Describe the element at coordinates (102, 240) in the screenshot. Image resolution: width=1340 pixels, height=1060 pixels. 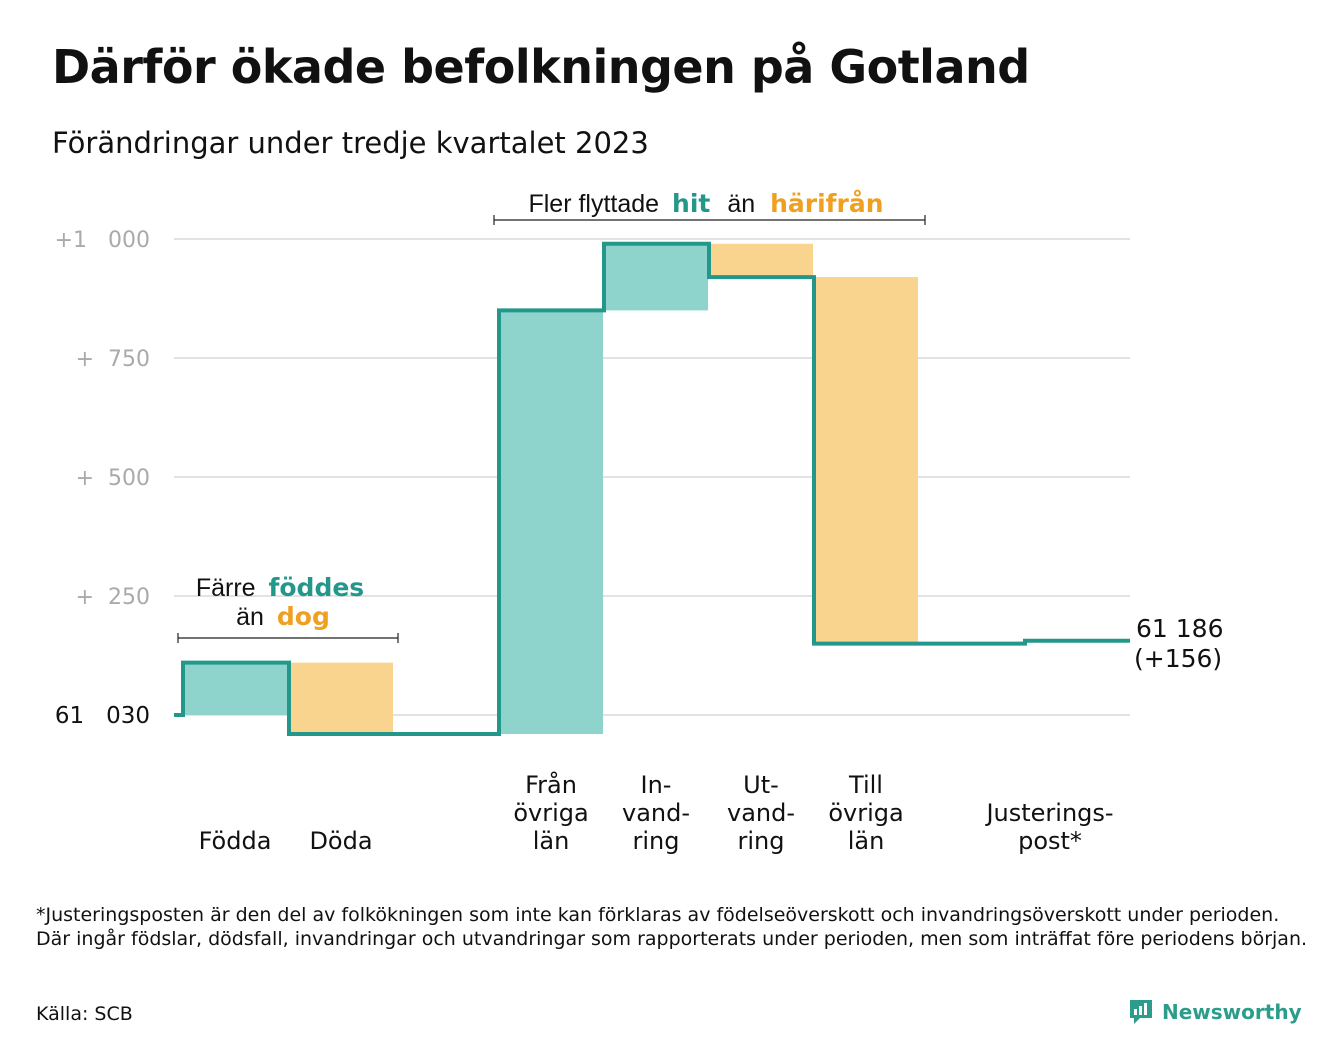
I see `y-tick-label: +1 000` at that location.